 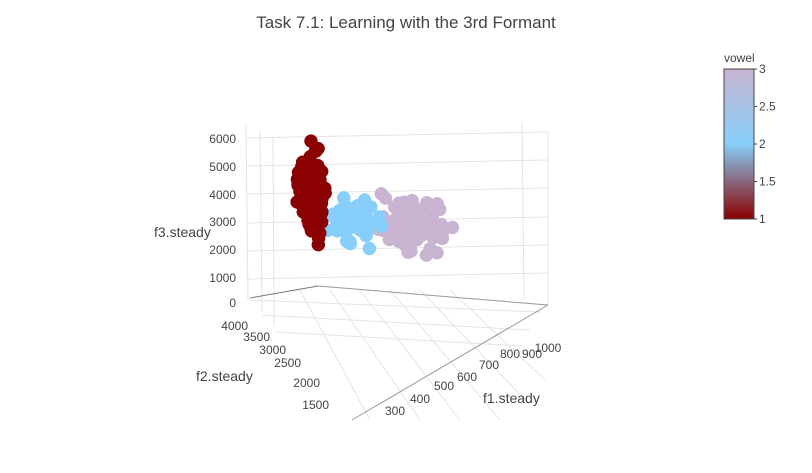 What do you see at coordinates (532, 354) in the screenshot?
I see `x-tick-label: 900` at bounding box center [532, 354].